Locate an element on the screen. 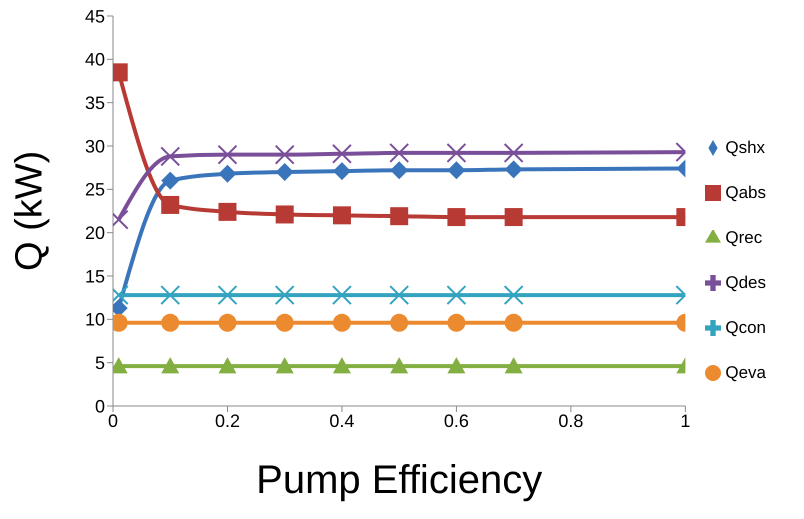 Image resolution: width=804 pixels, height=519 pixels. x-tick-label: 0.6 is located at coordinates (456, 420).